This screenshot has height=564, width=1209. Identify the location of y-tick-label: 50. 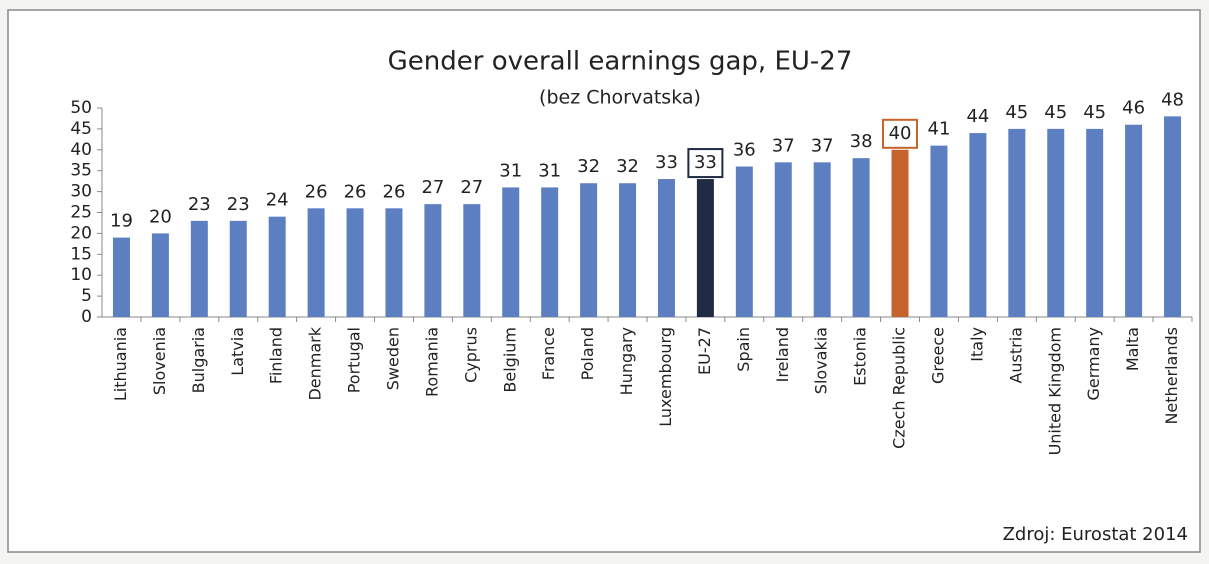
(81, 108).